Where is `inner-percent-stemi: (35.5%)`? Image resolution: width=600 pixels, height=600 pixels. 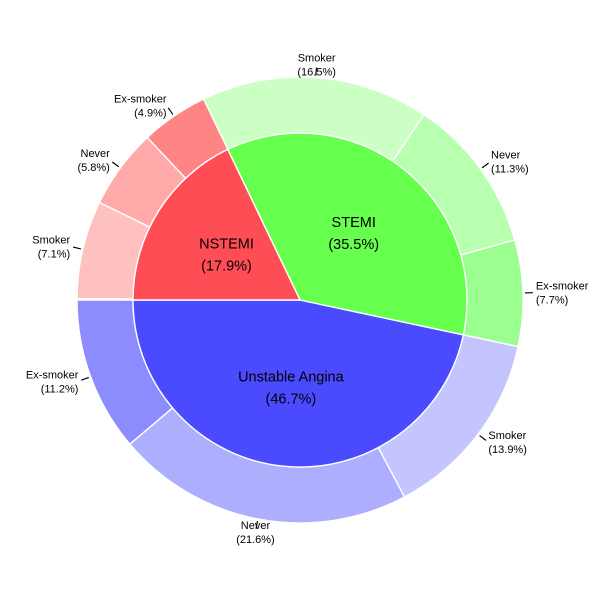
inner-percent-stemi: (35.5%) is located at coordinates (353, 245).